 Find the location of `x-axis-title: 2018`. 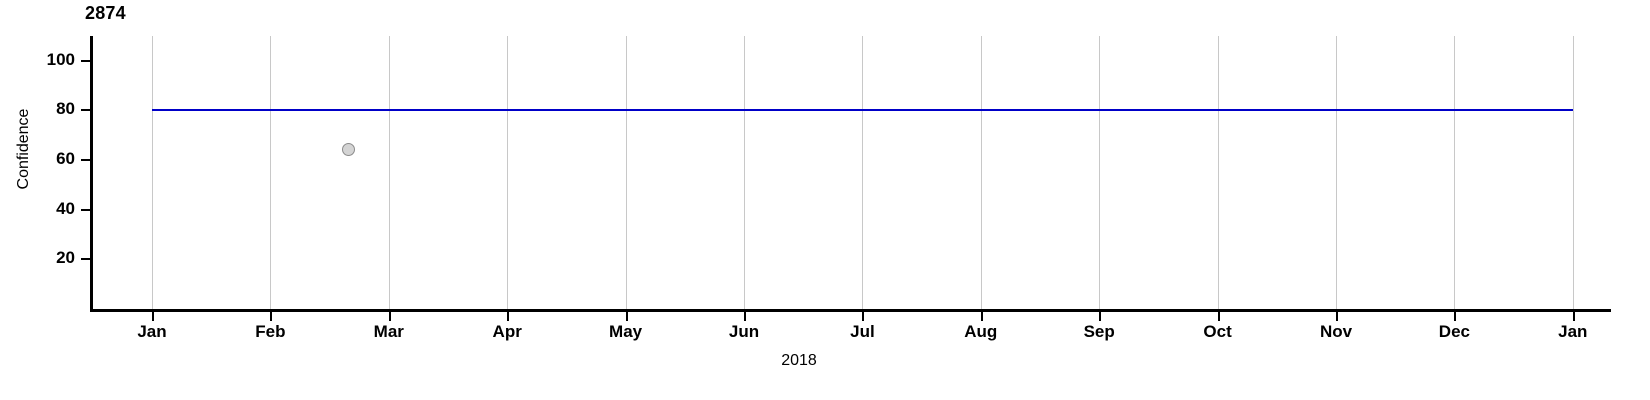

x-axis-title: 2018 is located at coordinates (825, 361).